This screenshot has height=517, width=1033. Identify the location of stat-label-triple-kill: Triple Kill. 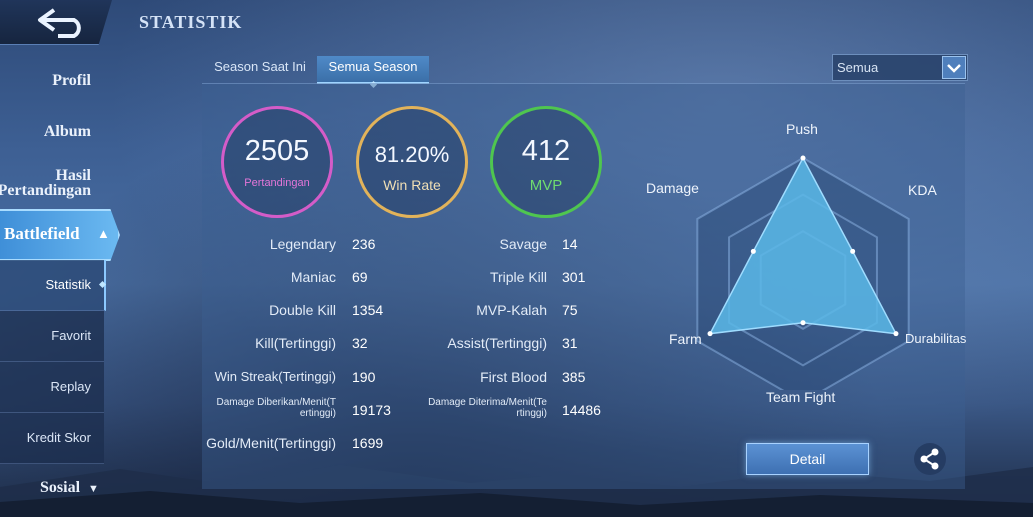
(518, 277).